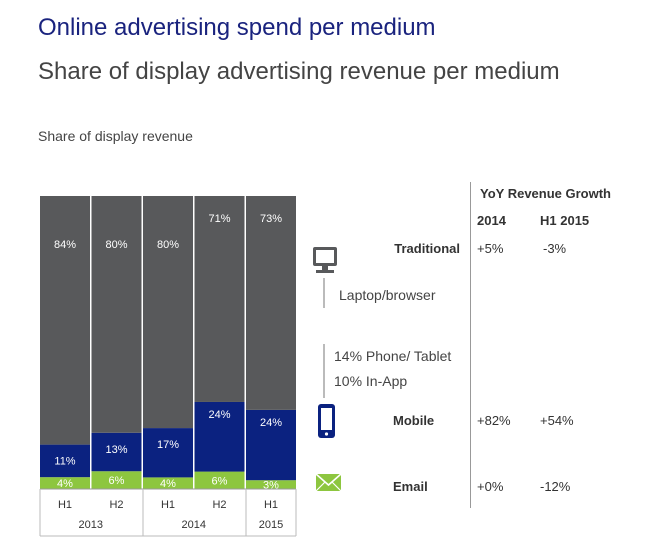  Describe the element at coordinates (328, 482) in the screenshot. I see `envelope-icon` at that location.